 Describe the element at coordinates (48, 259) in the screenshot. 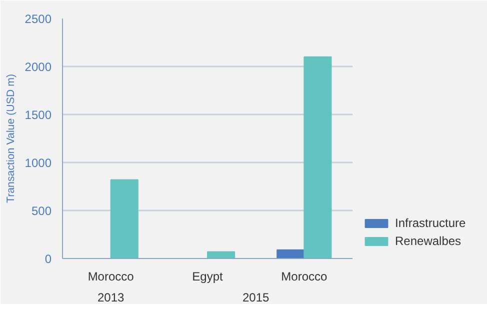

I see `y-tick-label: 0` at that location.